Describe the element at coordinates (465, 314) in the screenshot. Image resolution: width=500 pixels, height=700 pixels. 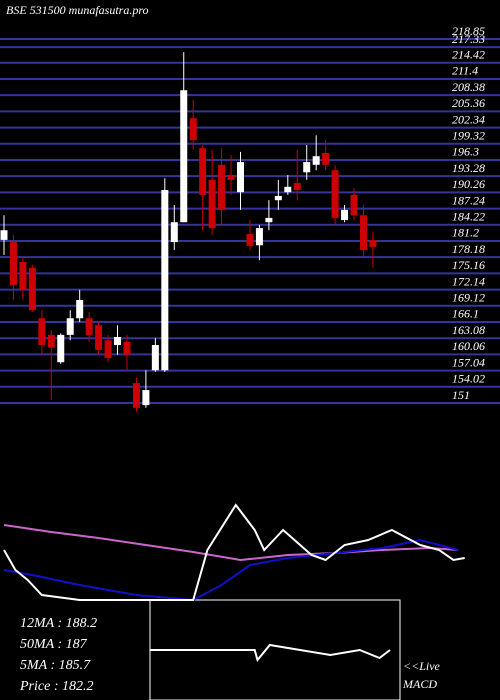
I see `y-tick-label: 166.1` at that location.